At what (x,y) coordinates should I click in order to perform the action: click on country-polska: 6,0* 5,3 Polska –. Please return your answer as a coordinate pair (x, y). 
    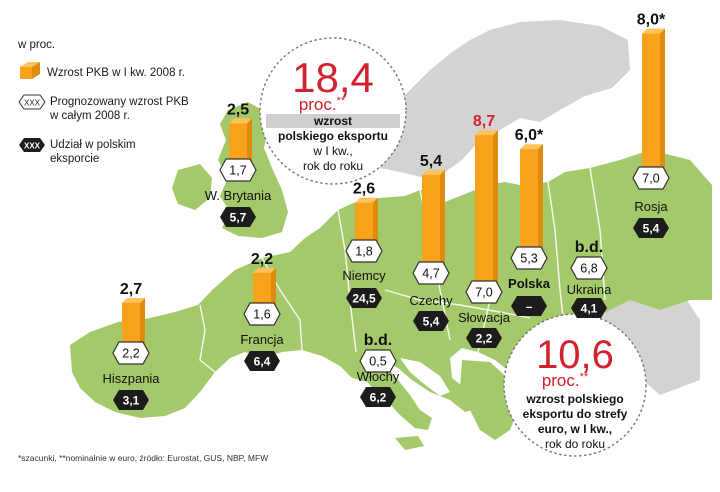
    Looking at the image, I should click on (529, 221).